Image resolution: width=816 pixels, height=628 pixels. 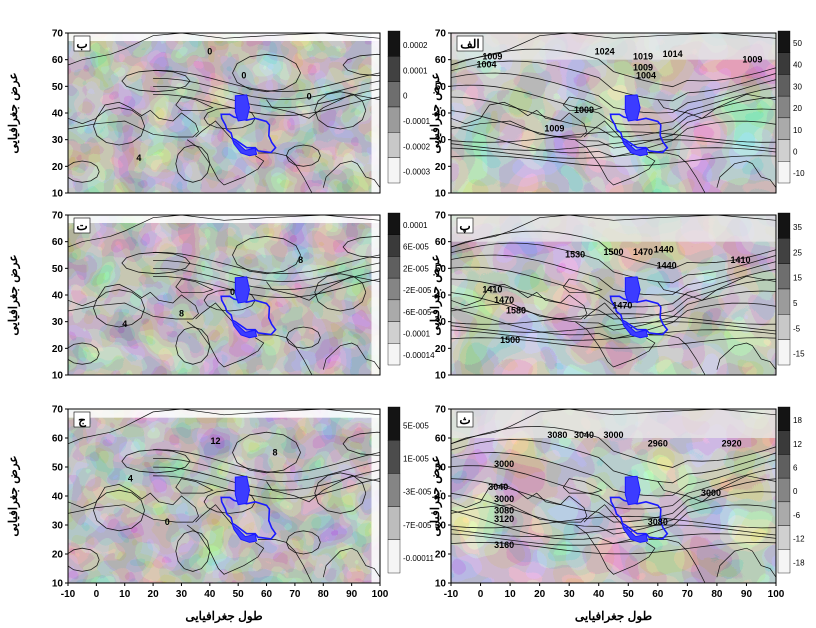 What do you see at coordinates (242, 108) in the screenshot?
I see `caspian-sea` at bounding box center [242, 108].